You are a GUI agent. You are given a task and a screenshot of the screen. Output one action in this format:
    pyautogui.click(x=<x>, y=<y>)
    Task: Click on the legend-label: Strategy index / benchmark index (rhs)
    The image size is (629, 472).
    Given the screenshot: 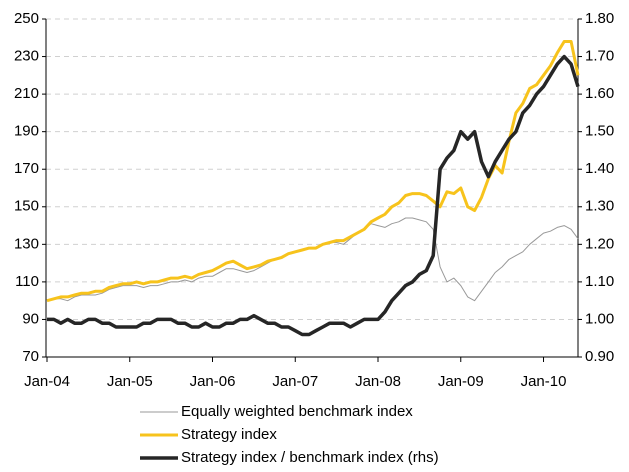 What is the action you would take?
    pyautogui.click(x=310, y=457)
    